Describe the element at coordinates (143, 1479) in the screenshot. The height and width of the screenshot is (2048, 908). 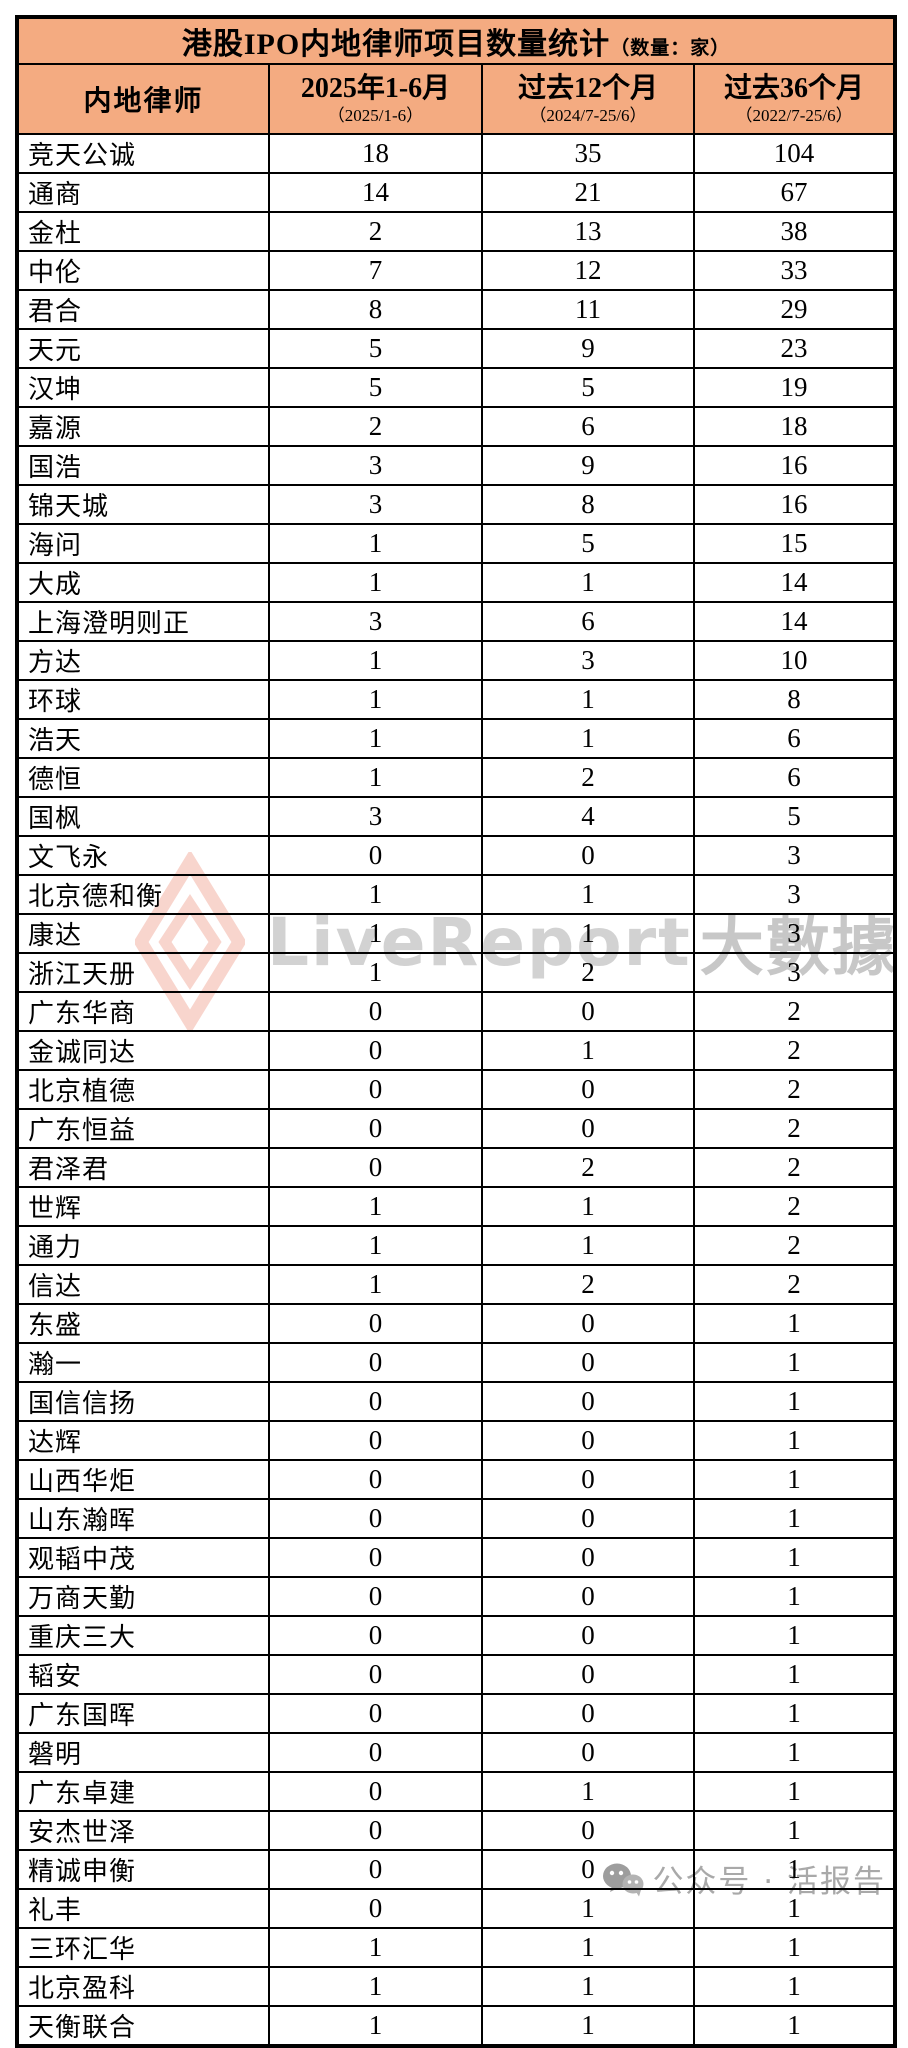
I see `firm-cell: 山西华炬` at that location.